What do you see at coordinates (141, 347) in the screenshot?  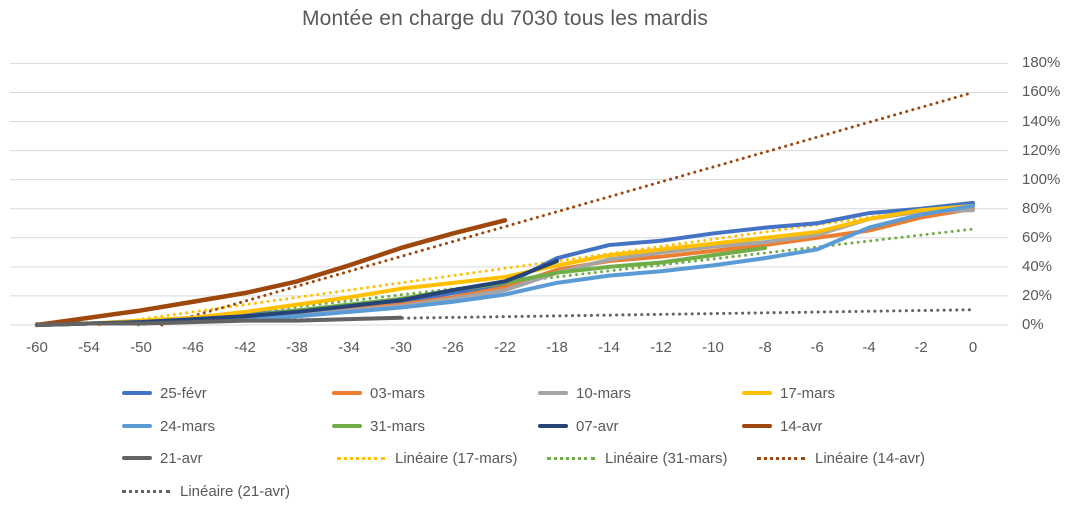 I see `x-tick-label: -50` at bounding box center [141, 347].